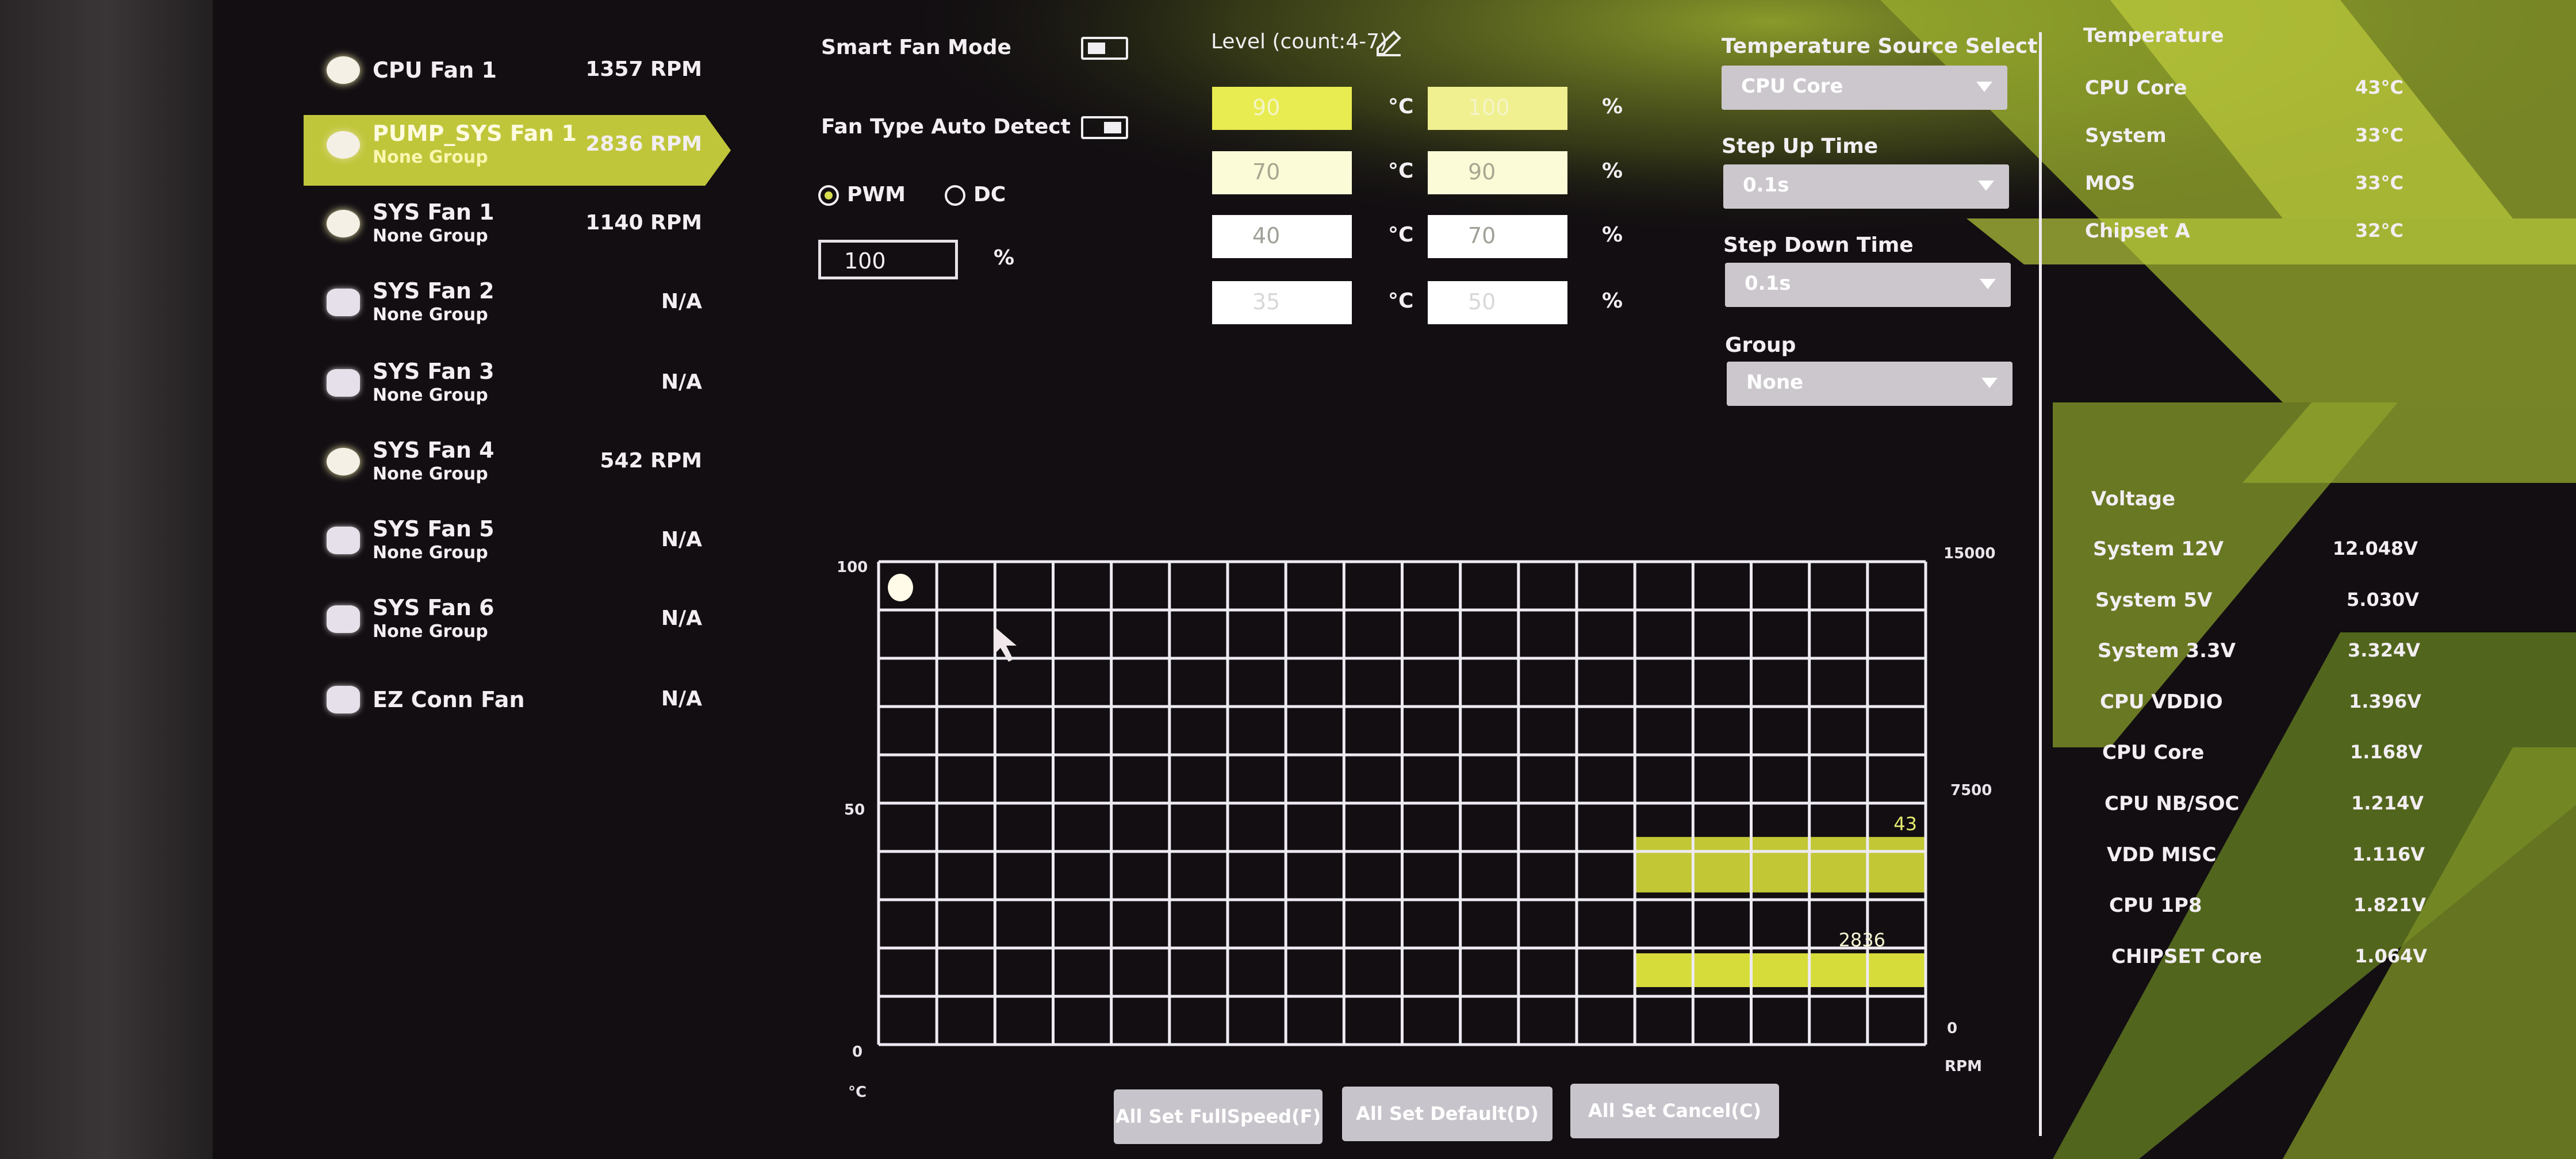  What do you see at coordinates (517, 467) in the screenshot?
I see `fan-item: SYS Fan 4 None Group 542 RPM` at bounding box center [517, 467].